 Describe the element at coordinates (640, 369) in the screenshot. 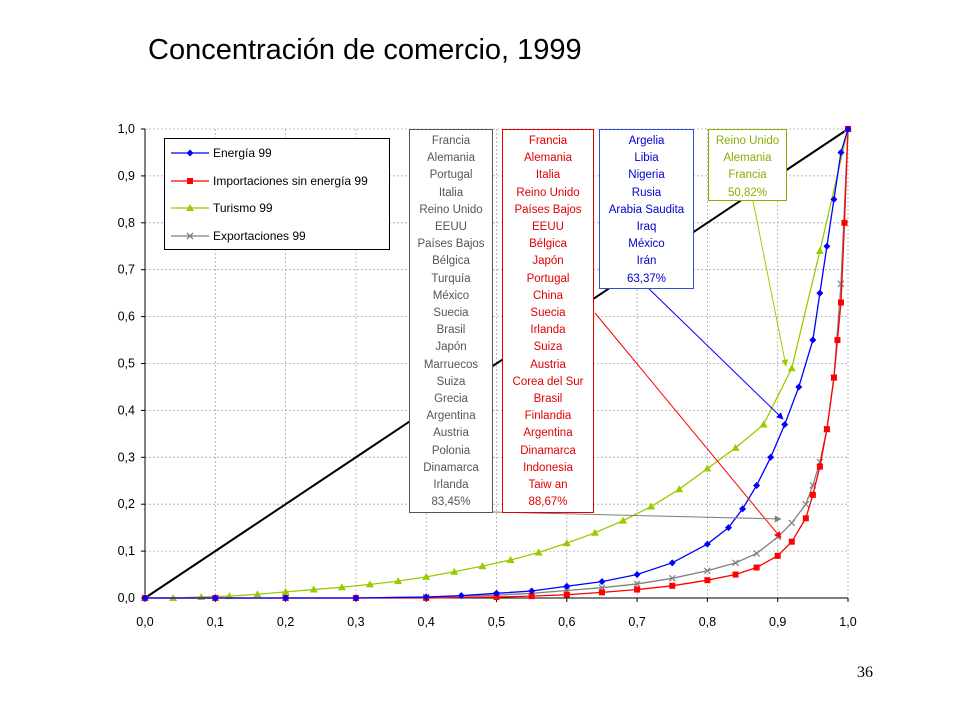

I see `annotation-arrows` at that location.